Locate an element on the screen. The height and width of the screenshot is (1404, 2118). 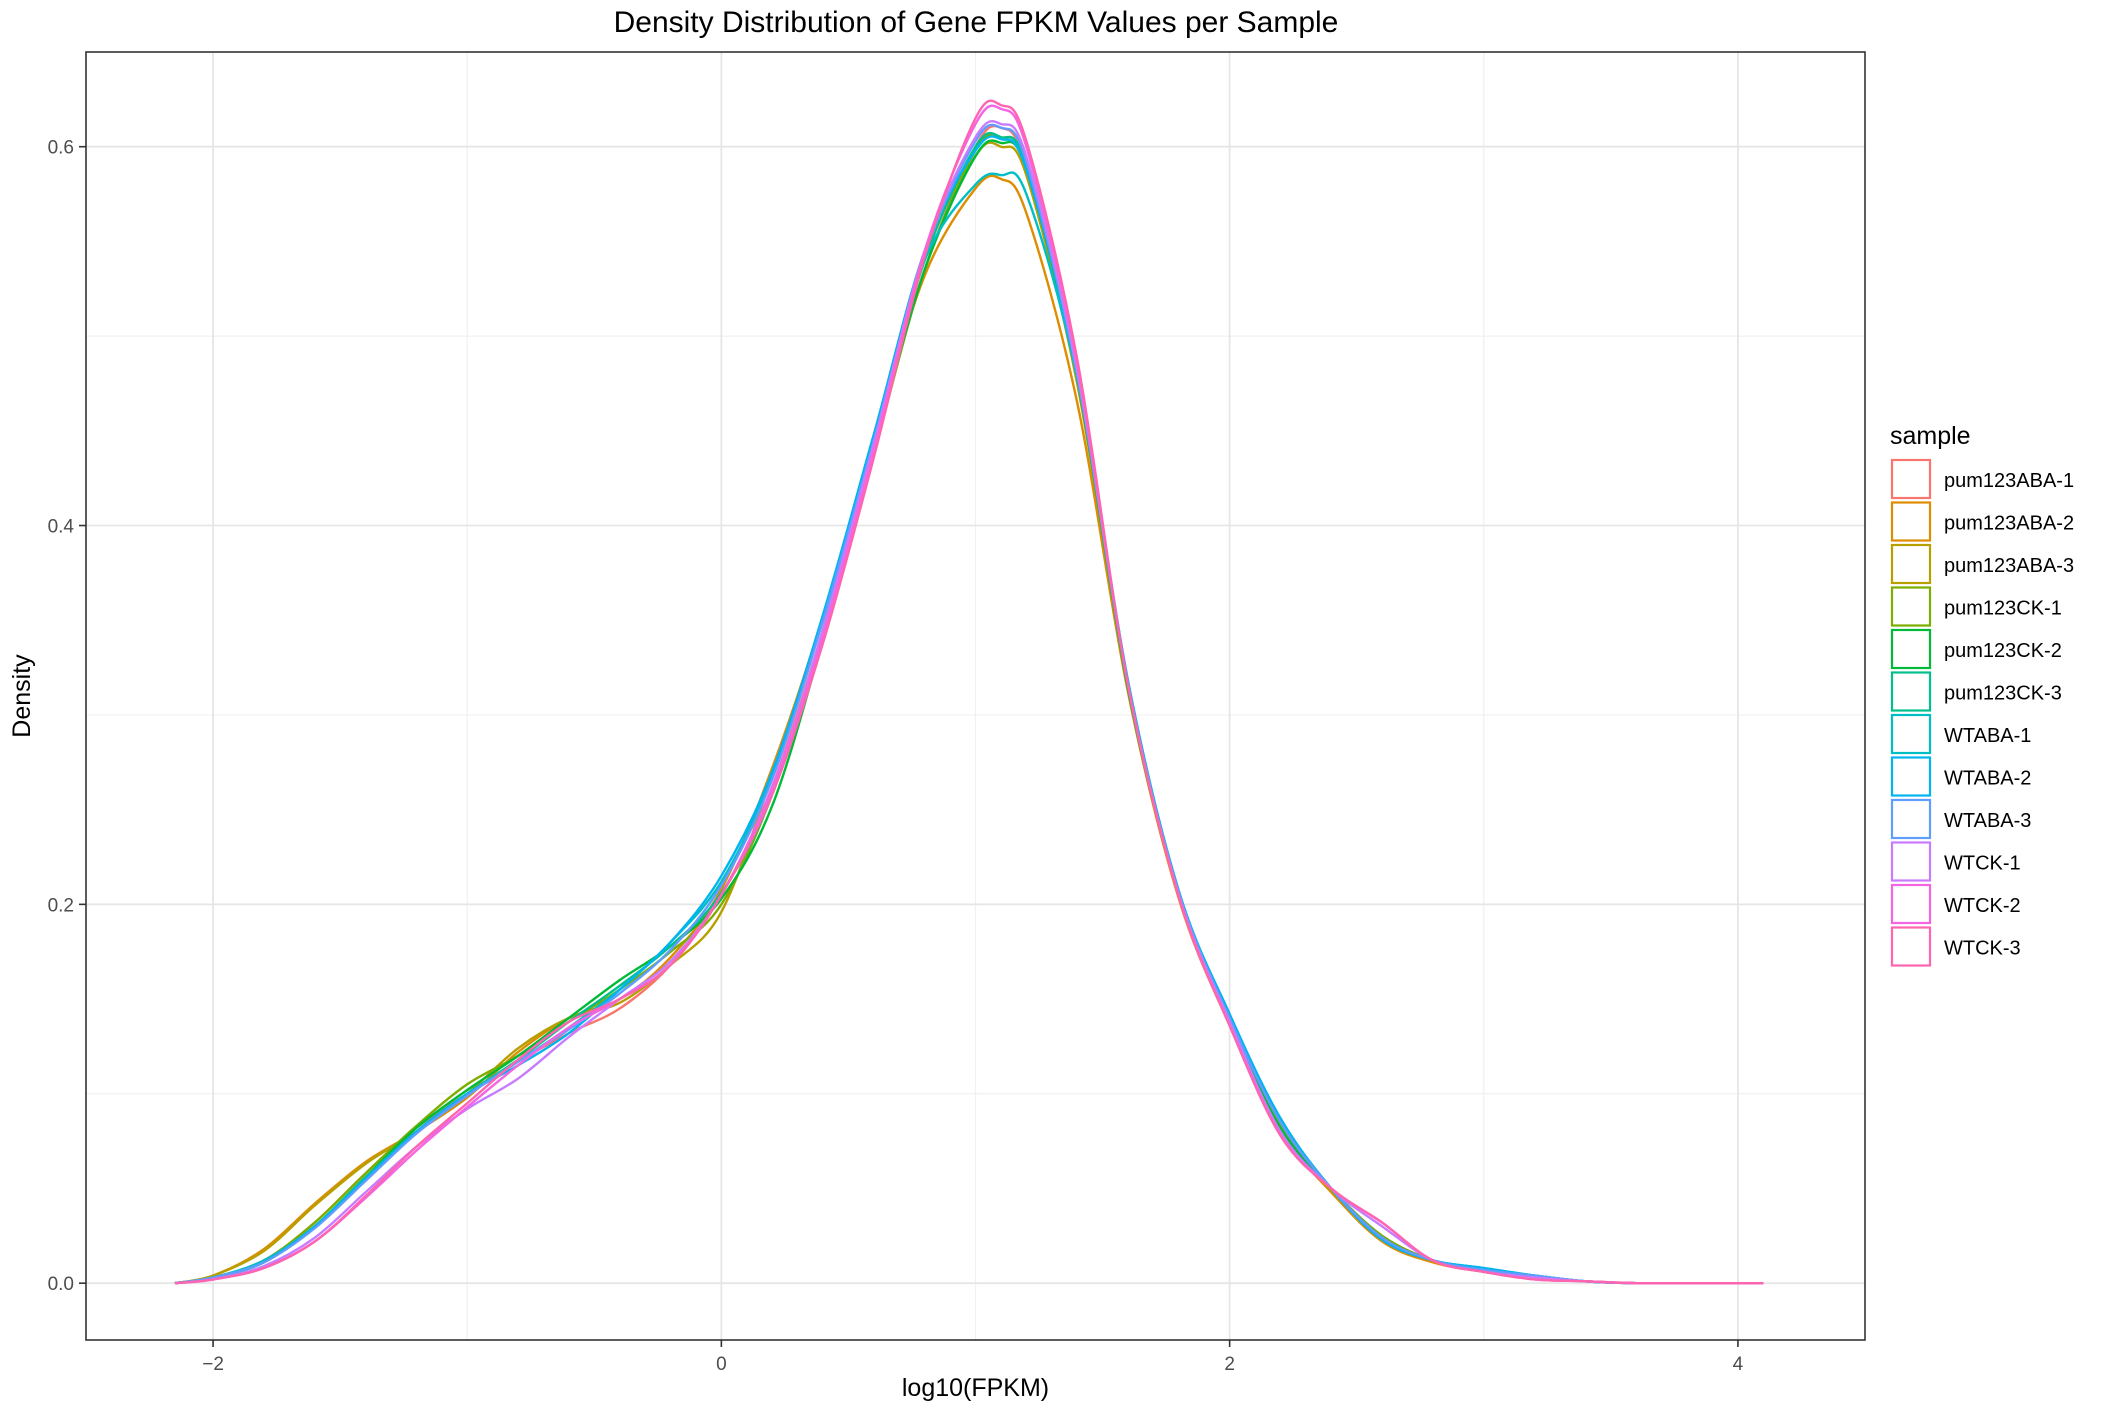
legend-label: WTABA-1 is located at coordinates (1987, 736).